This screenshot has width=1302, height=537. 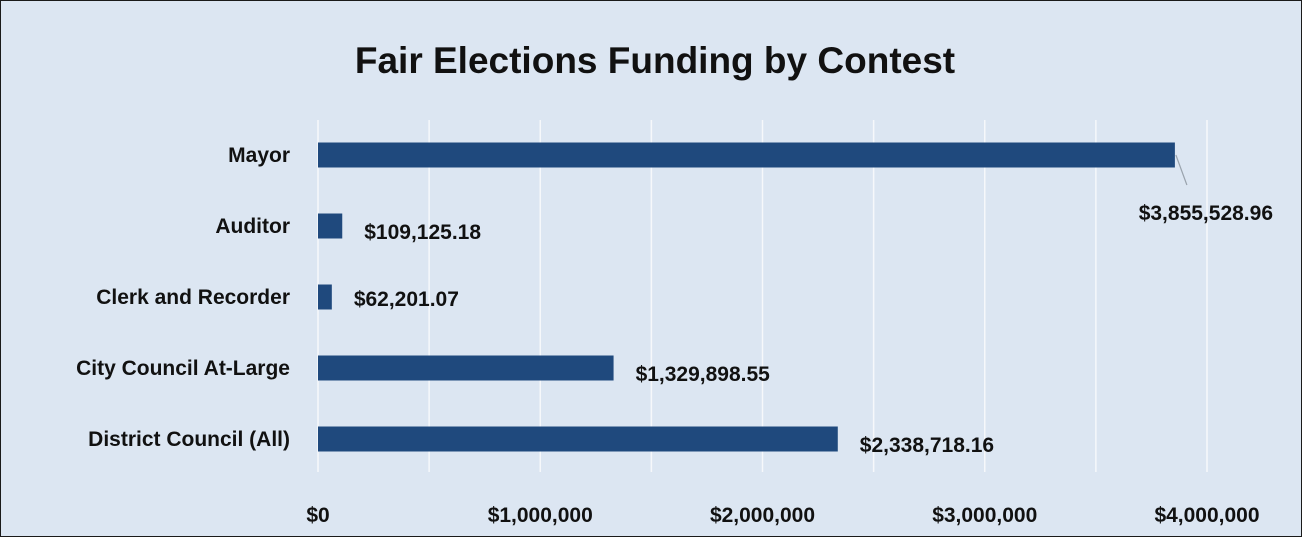 What do you see at coordinates (540, 515) in the screenshot?
I see `x-tick-label: $1,000,000` at bounding box center [540, 515].